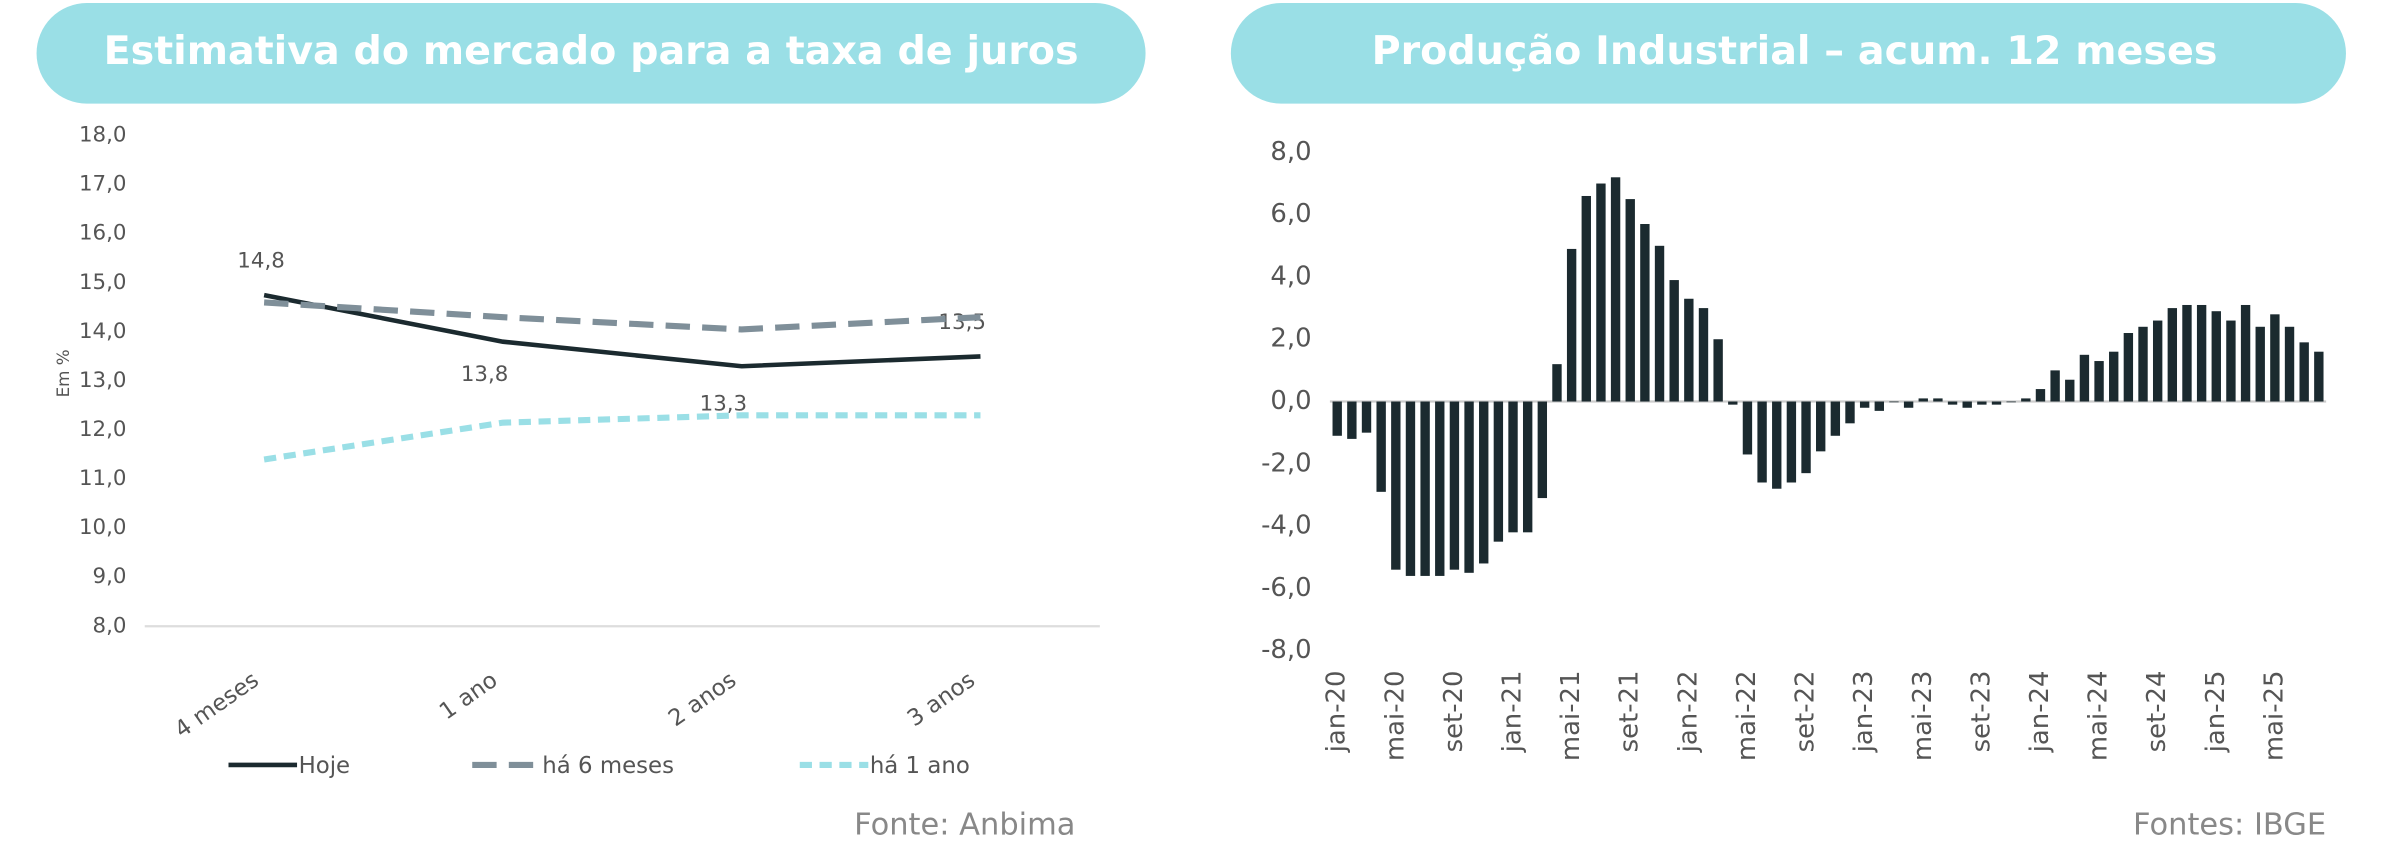 The width and height of the screenshot is (2381, 864). What do you see at coordinates (102, 527) in the screenshot?
I see `y-tick-label: 10,0` at bounding box center [102, 527].